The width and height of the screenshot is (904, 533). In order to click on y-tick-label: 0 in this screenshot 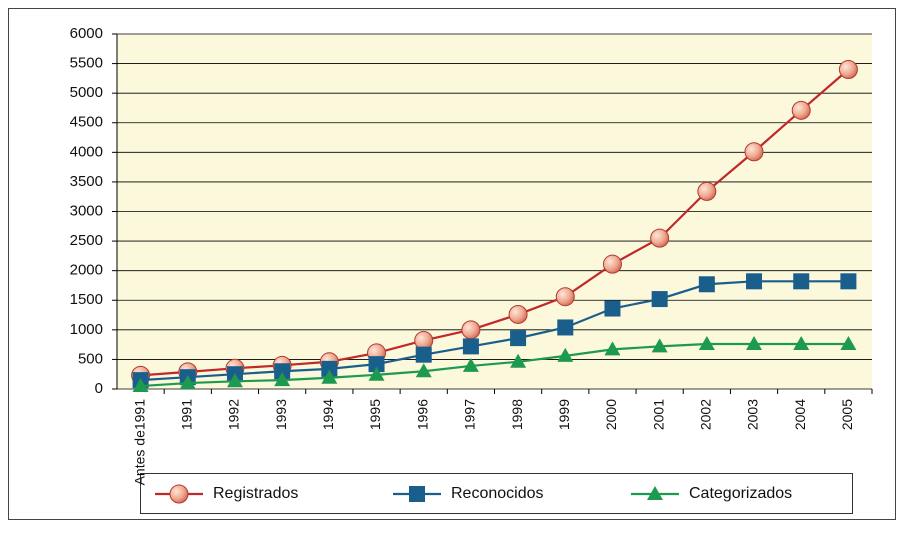, I will do `click(99, 388)`.